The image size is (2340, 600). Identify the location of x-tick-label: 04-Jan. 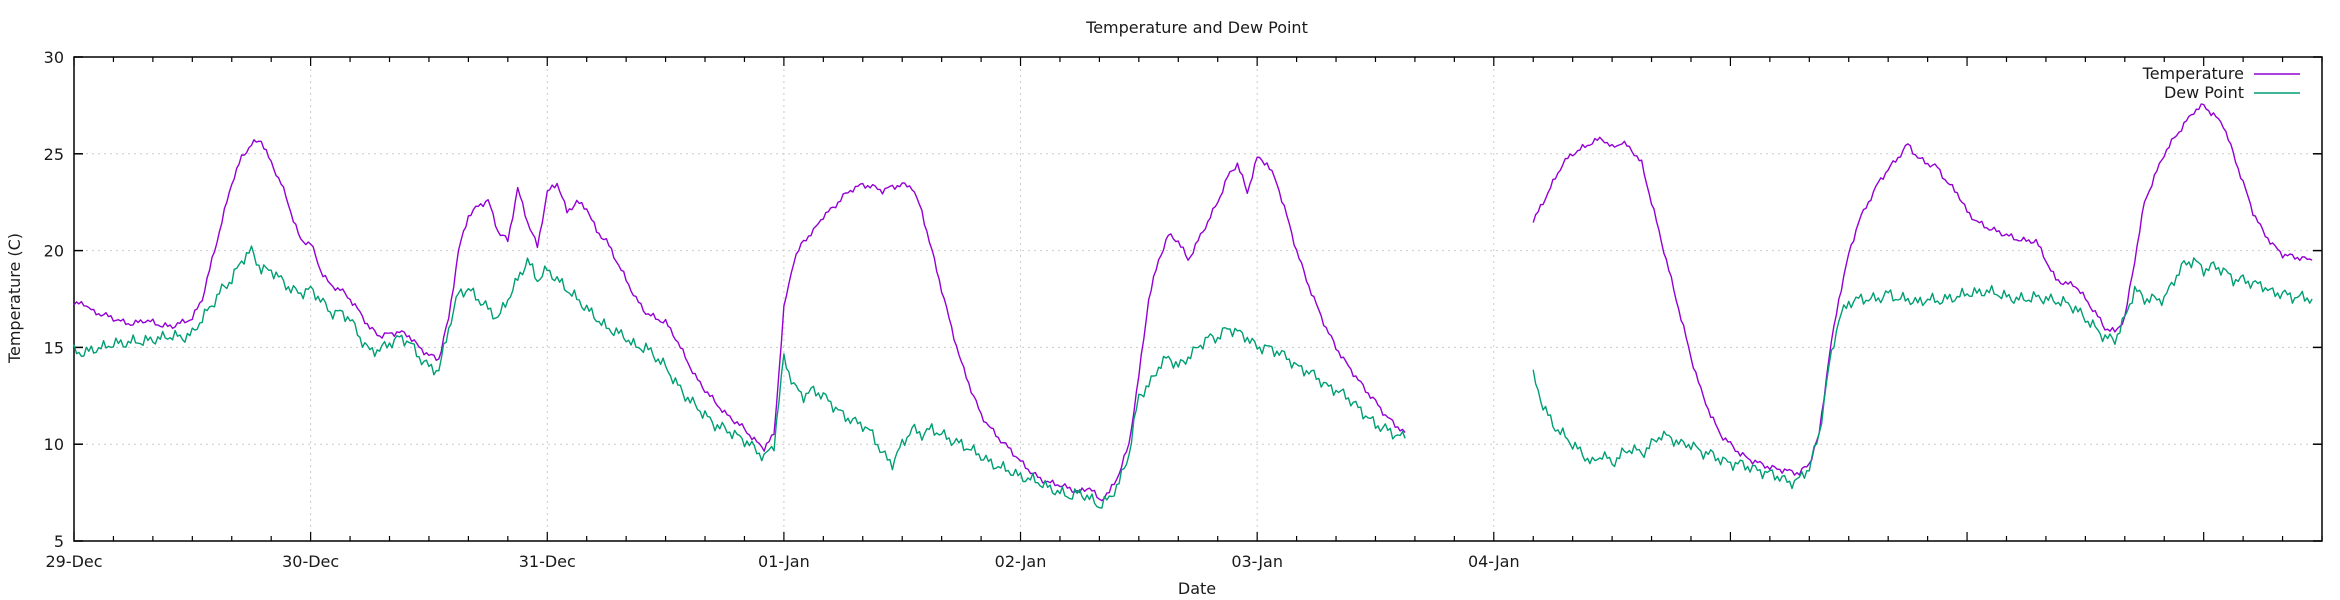
(1494, 561).